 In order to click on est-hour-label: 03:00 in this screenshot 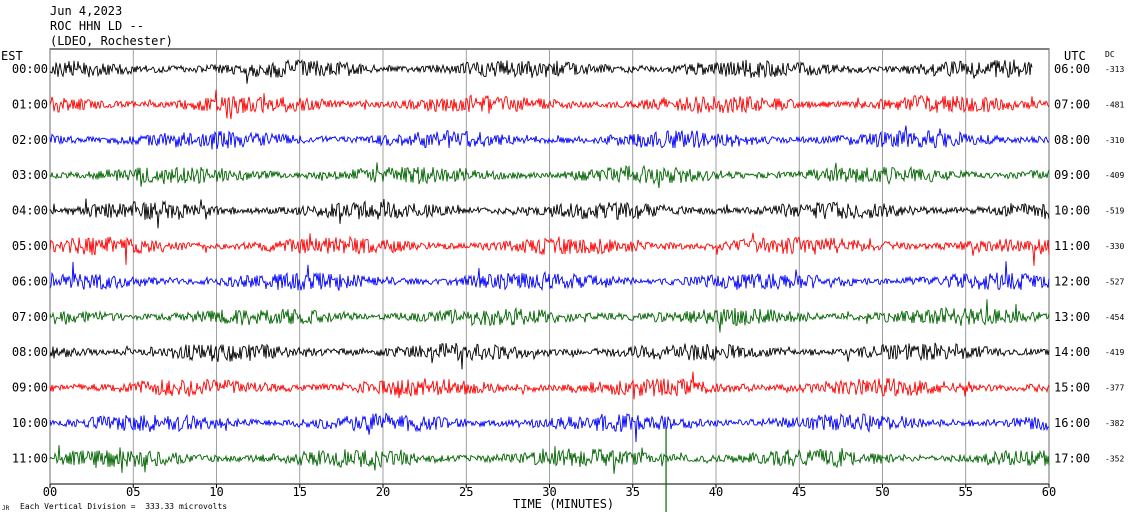, I will do `click(30, 175)`.